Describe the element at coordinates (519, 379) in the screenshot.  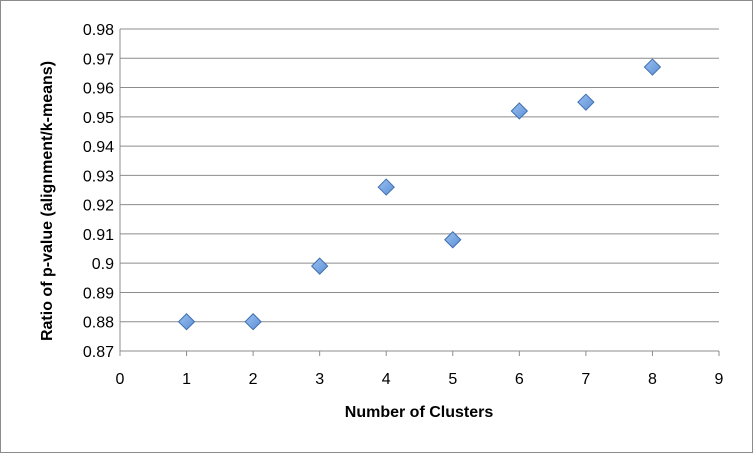
I see `x-tick-label: 6` at that location.